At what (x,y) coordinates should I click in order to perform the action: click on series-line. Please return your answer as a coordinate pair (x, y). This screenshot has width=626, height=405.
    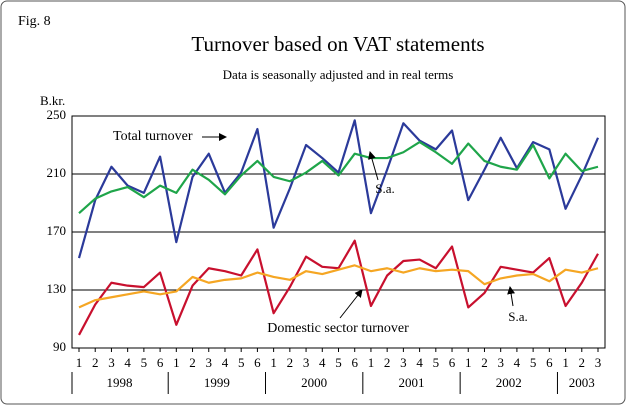
    Looking at the image, I should click on (338, 286).